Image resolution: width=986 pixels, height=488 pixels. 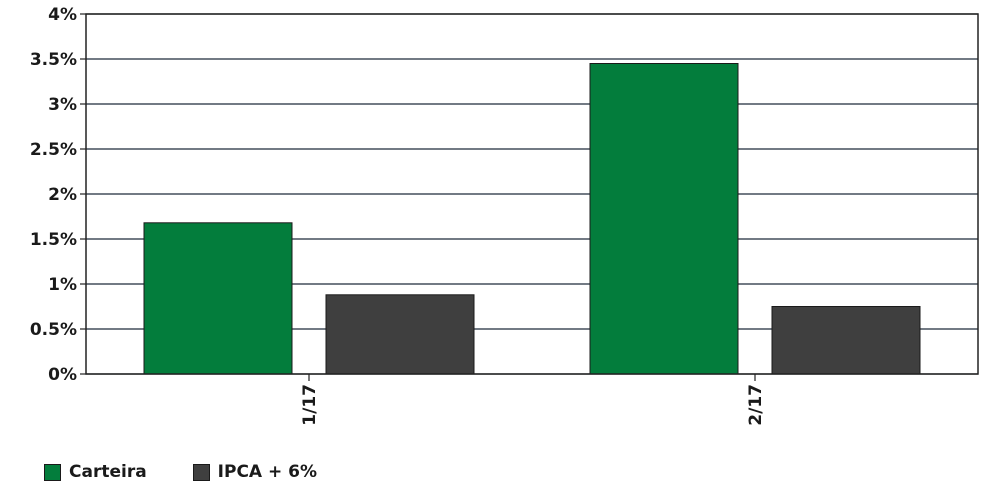 What do you see at coordinates (310, 405) in the screenshot?
I see `x-tick-label: 1/17` at bounding box center [310, 405].